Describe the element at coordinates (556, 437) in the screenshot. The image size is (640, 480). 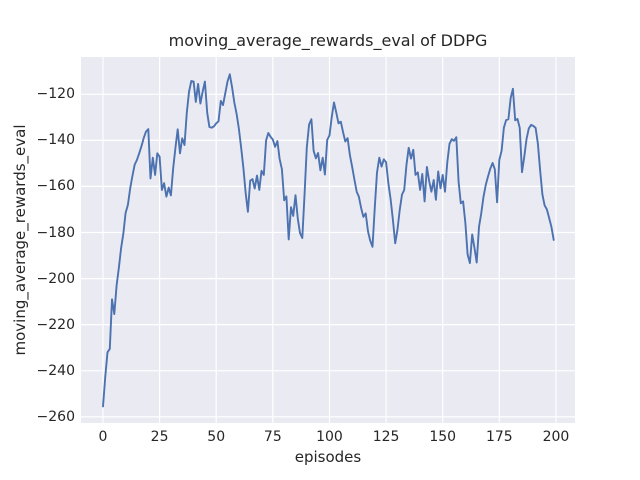
I see `x-tick-label: 200` at that location.